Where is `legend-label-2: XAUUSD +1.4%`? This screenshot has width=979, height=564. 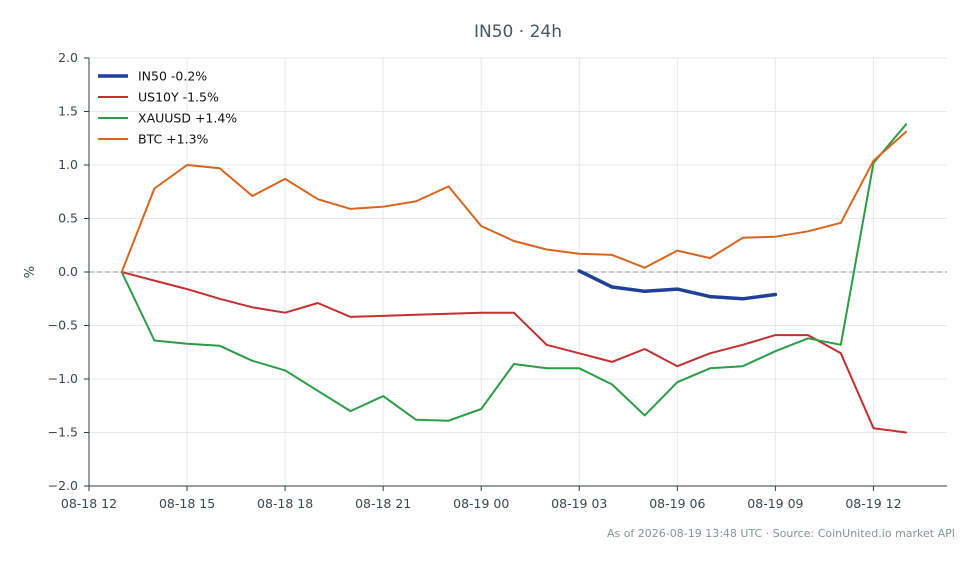 legend-label-2: XAUUSD +1.4% is located at coordinates (187, 118).